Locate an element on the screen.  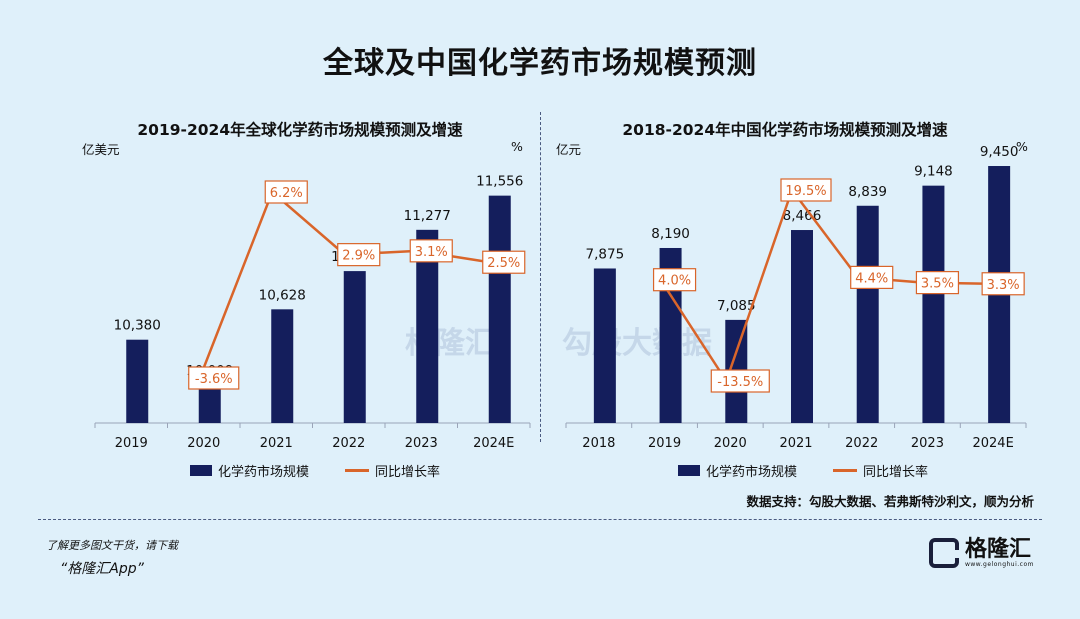
bar-value-label: 10,628 is located at coordinates (282, 295).